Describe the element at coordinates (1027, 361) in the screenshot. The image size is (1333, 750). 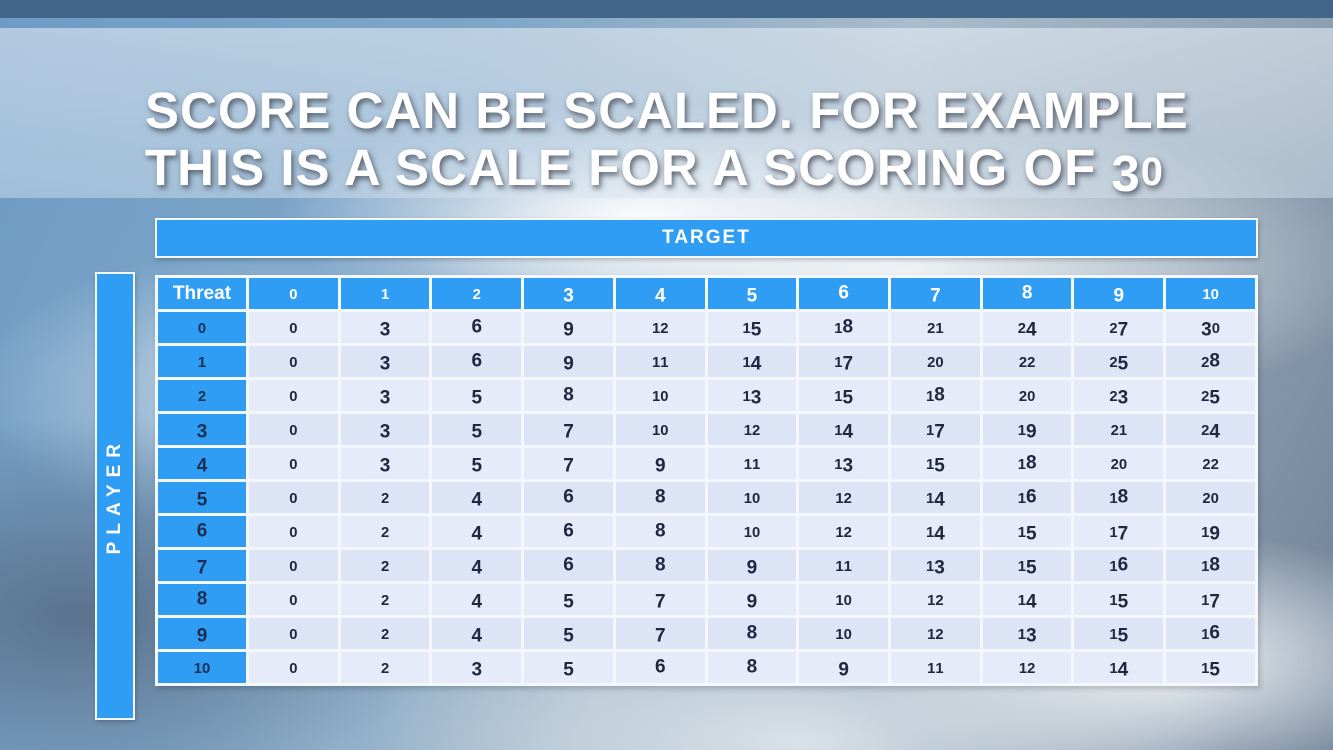
I see `score-cell: 22` at that location.